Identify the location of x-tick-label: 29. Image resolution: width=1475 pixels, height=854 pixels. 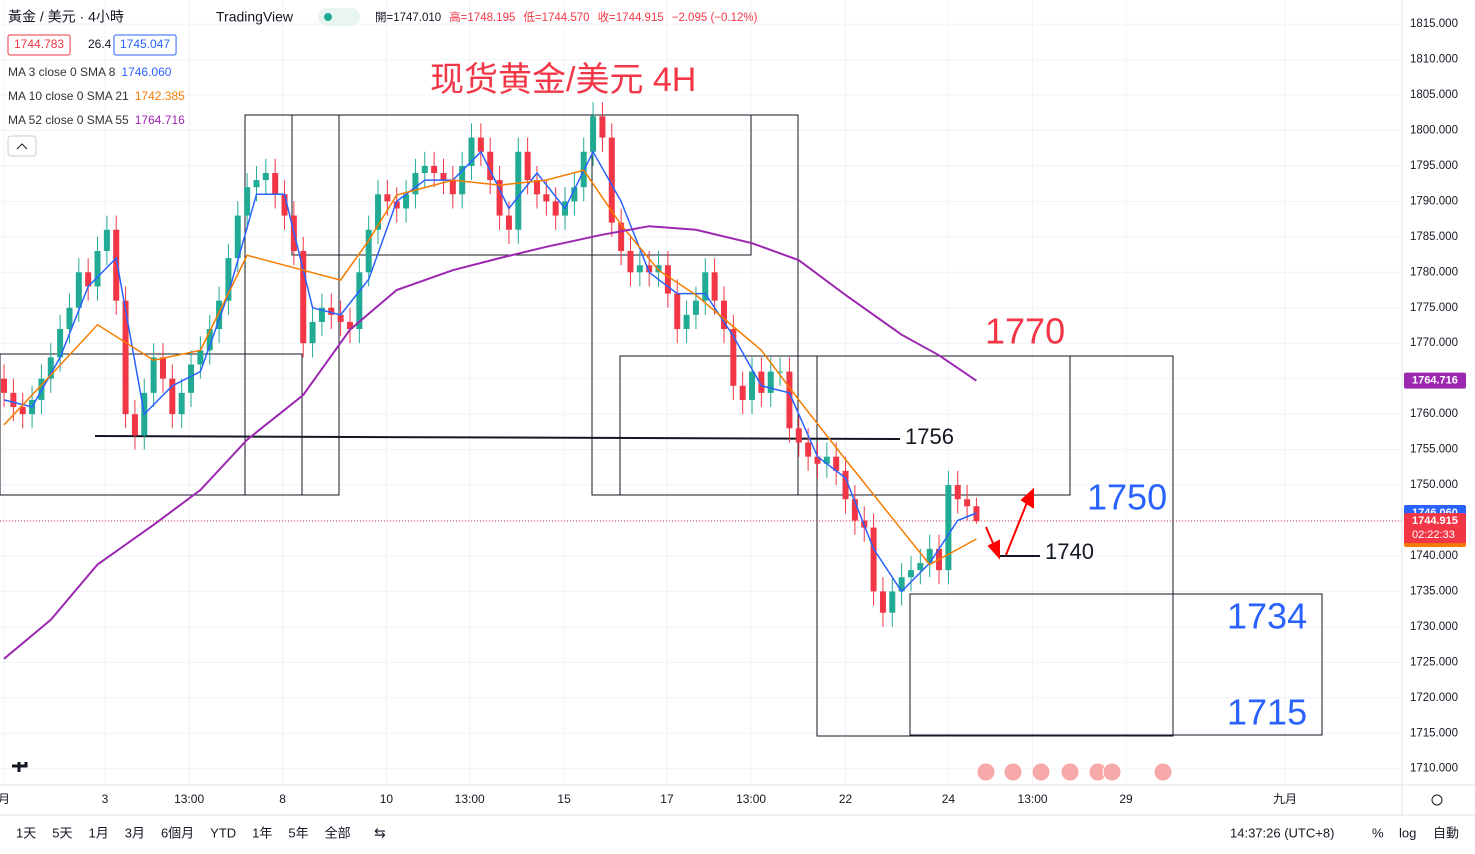
(1126, 799).